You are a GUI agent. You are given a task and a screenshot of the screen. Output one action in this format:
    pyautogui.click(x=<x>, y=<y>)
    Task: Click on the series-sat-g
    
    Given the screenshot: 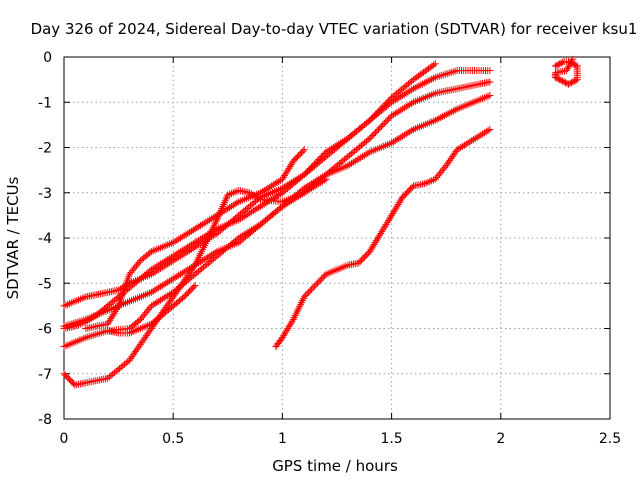 What is the action you would take?
    pyautogui.click(x=151, y=309)
    